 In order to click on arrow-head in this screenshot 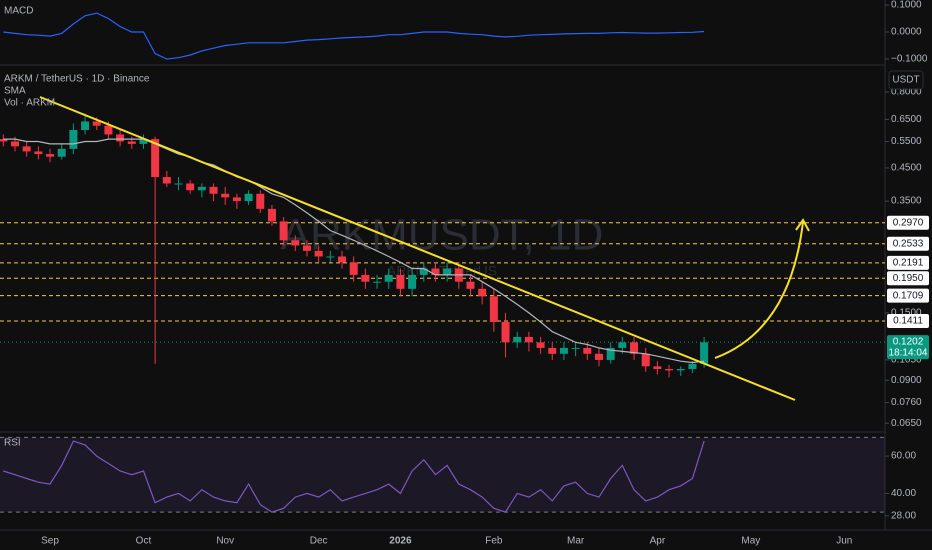, I will do `click(802, 225)`.